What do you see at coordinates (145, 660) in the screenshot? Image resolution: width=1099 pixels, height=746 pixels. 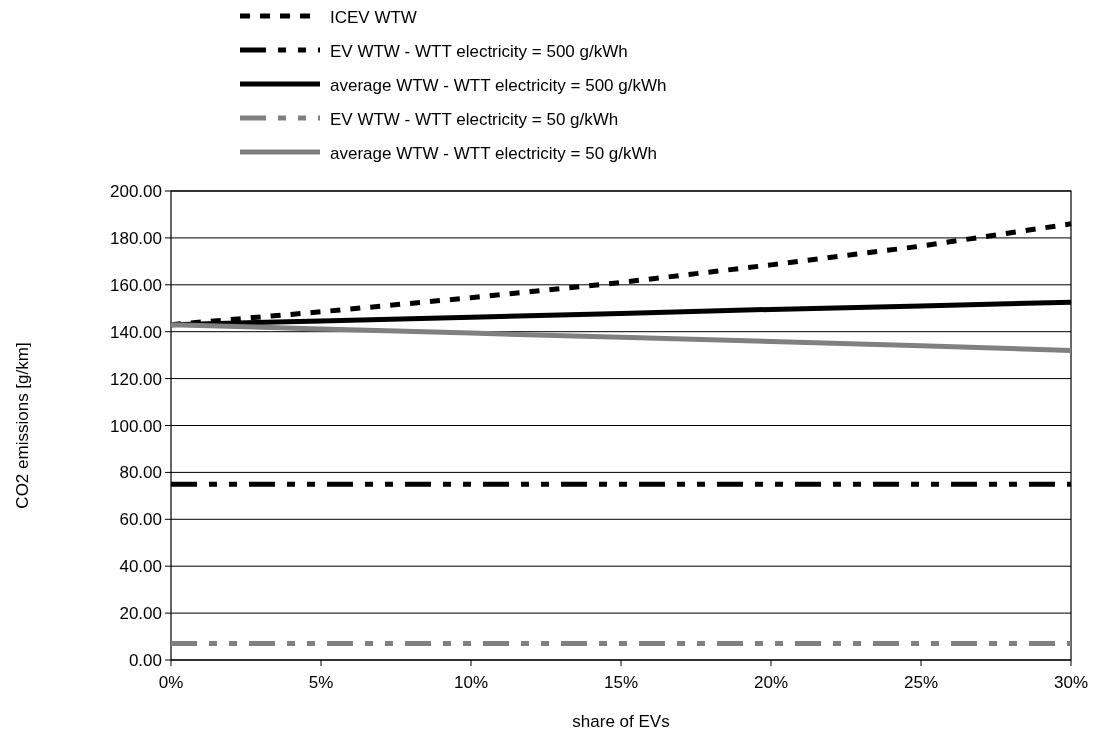 I see `y-tick-label: 0.00` at bounding box center [145, 660].